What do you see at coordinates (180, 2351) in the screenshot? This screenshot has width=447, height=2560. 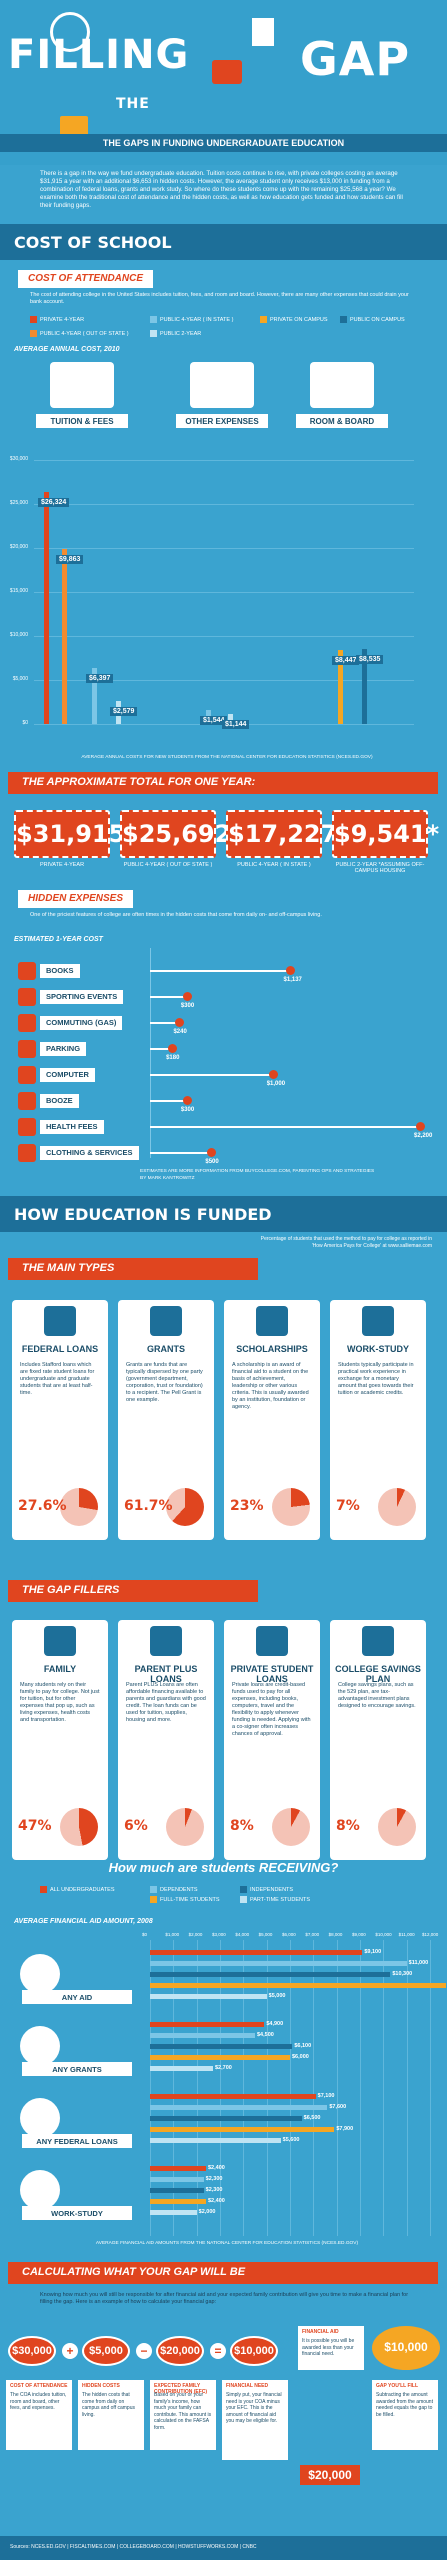 I see `calc-value: $20,000` at bounding box center [180, 2351].